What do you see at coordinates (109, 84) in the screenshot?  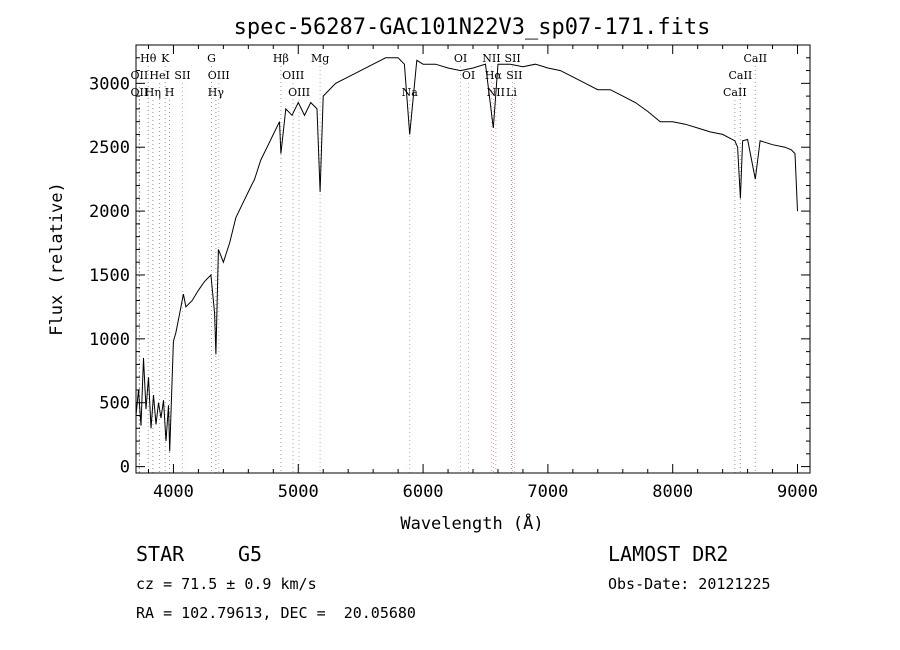 I see `y-tick-label: 3000` at bounding box center [109, 84].